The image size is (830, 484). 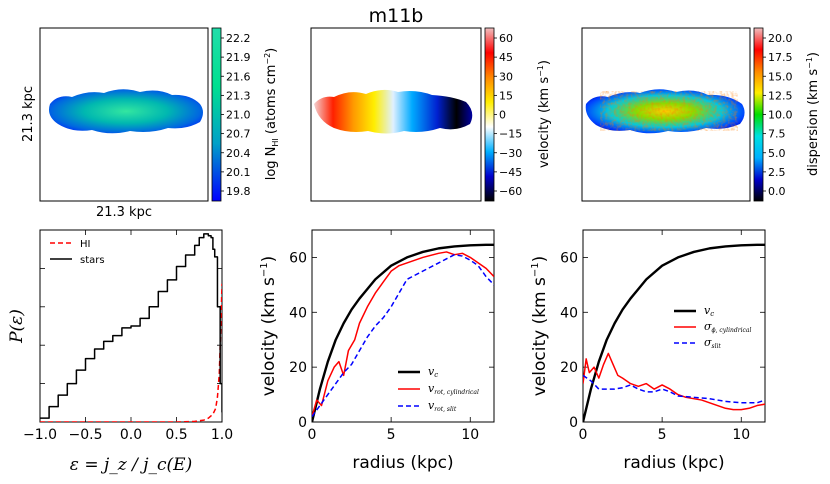 What do you see at coordinates (470, 435) in the screenshot?
I see `rotation-curve-xtick-label: 10` at bounding box center [470, 435].